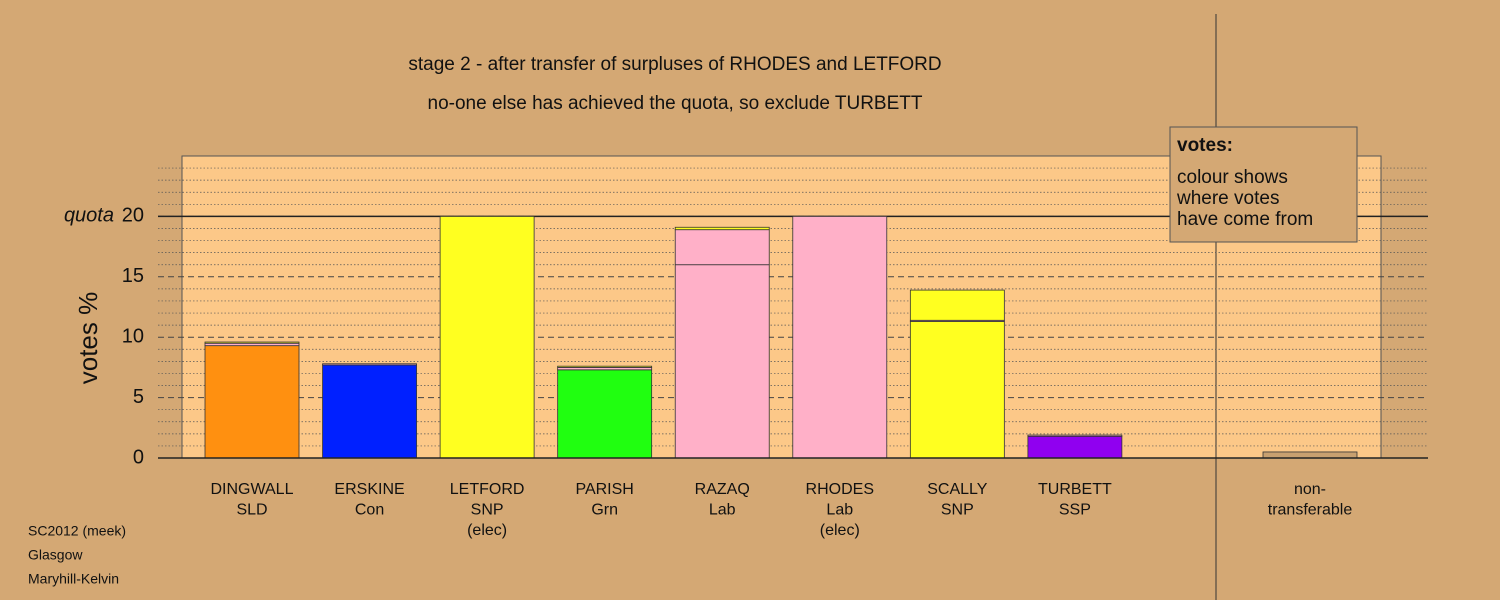 The width and height of the screenshot is (1500, 600). What do you see at coordinates (957, 489) in the screenshot?
I see `x-tick-label: SCALLY` at bounding box center [957, 489].